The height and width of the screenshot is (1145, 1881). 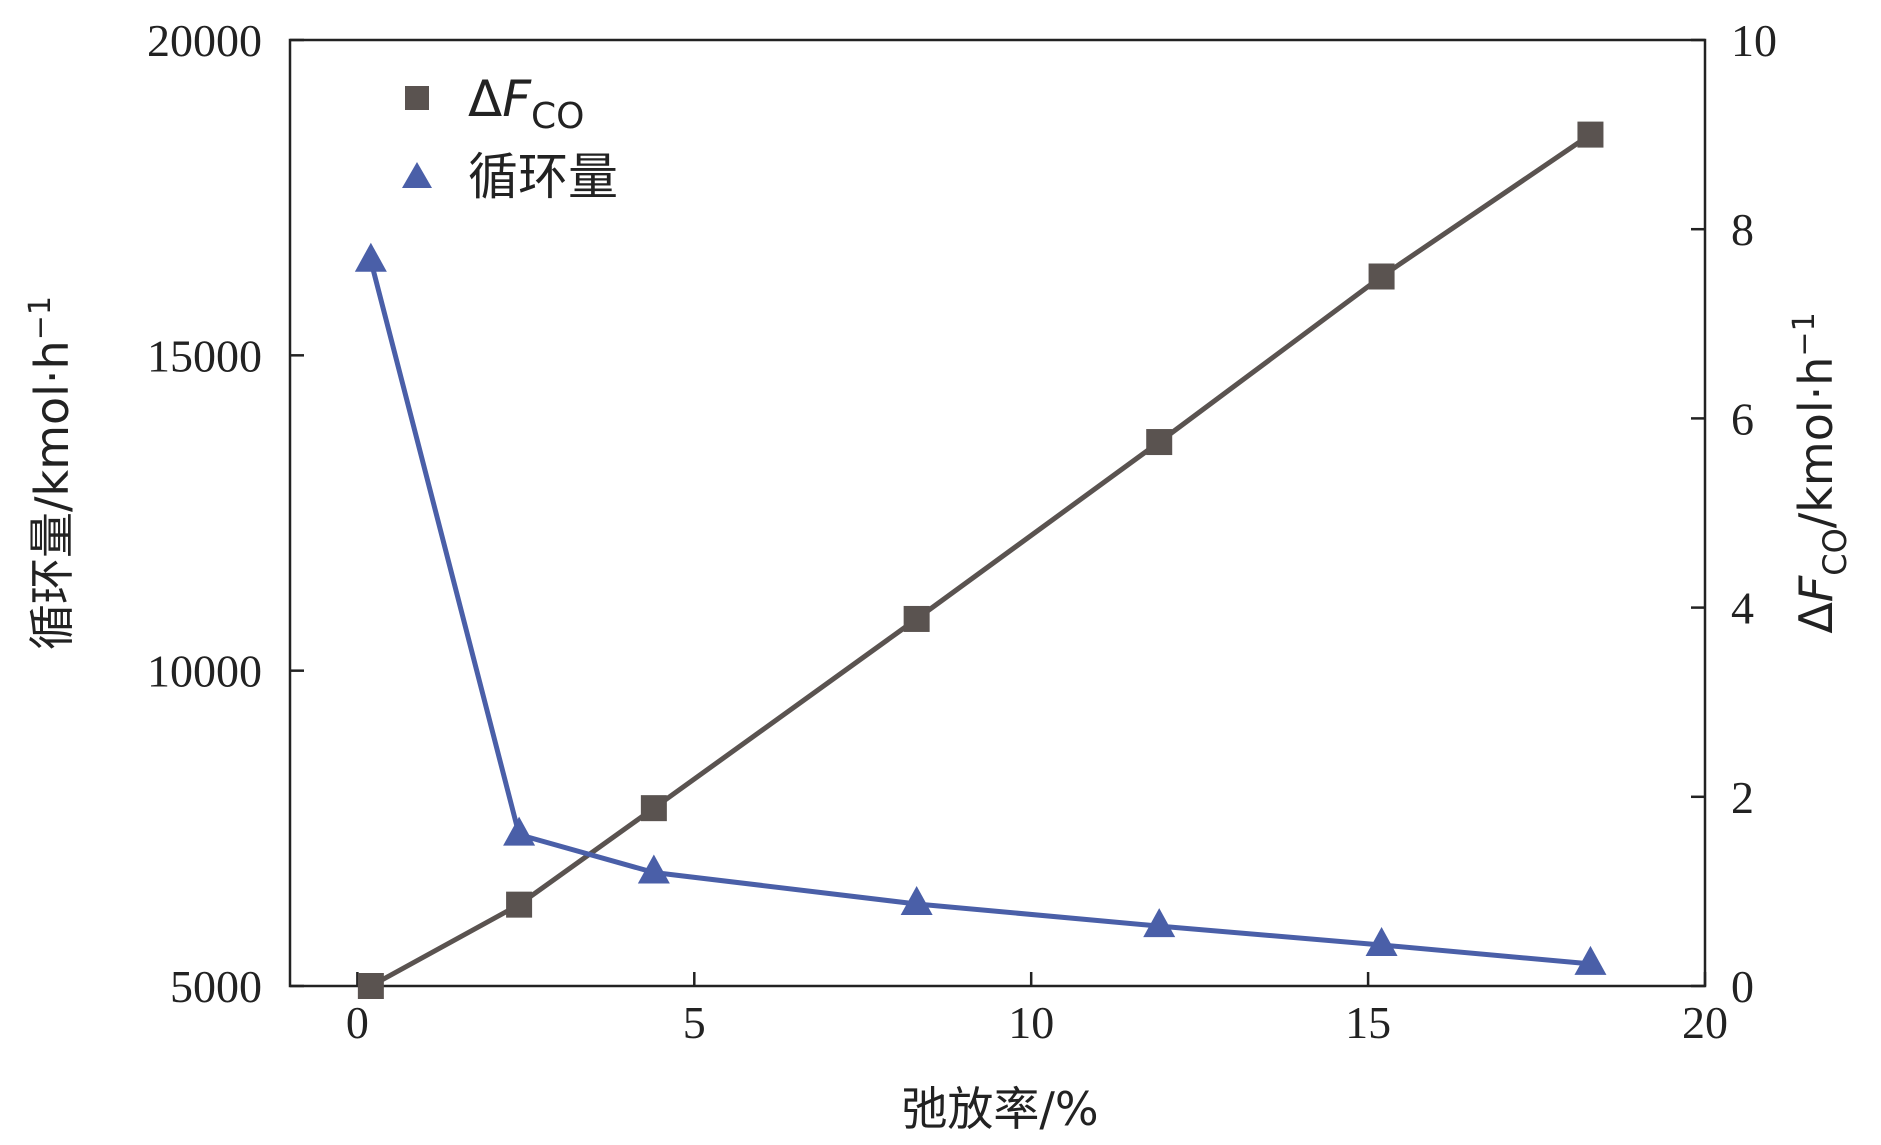 What do you see at coordinates (1742, 418) in the screenshot?
I see `right-y-tick-label: 6` at bounding box center [1742, 418].